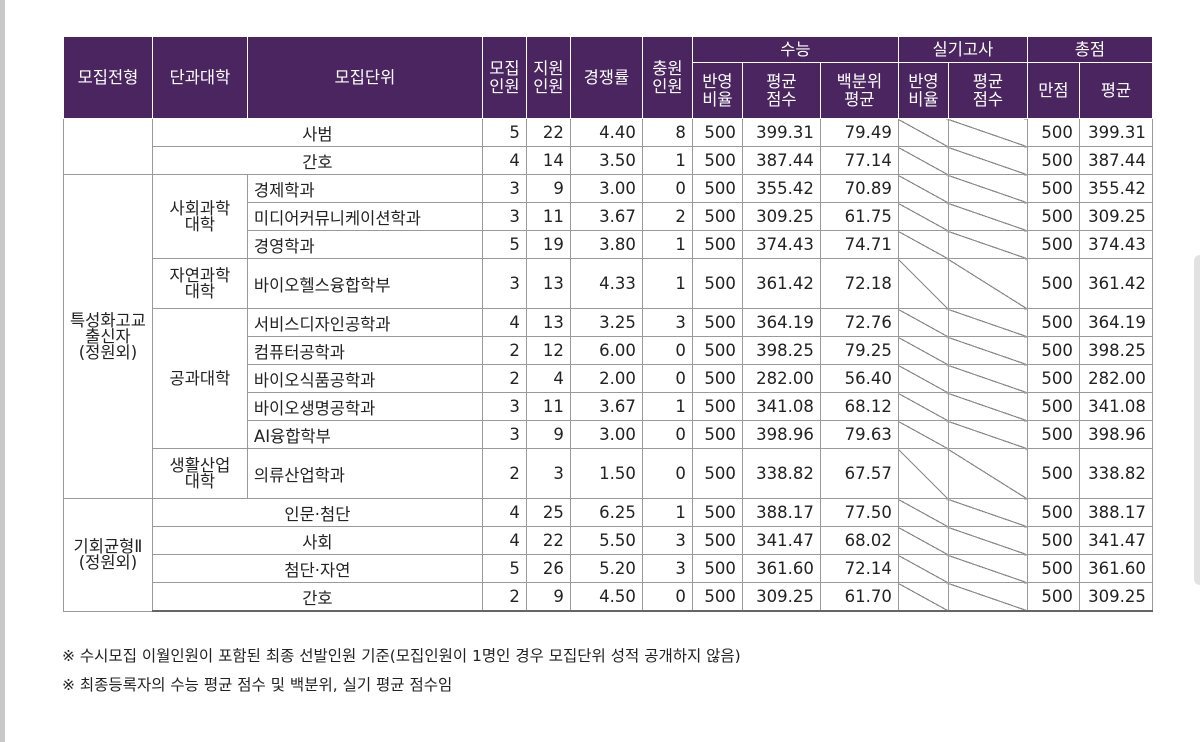  I want to click on total-cell: 355.42, so click(1115, 188).